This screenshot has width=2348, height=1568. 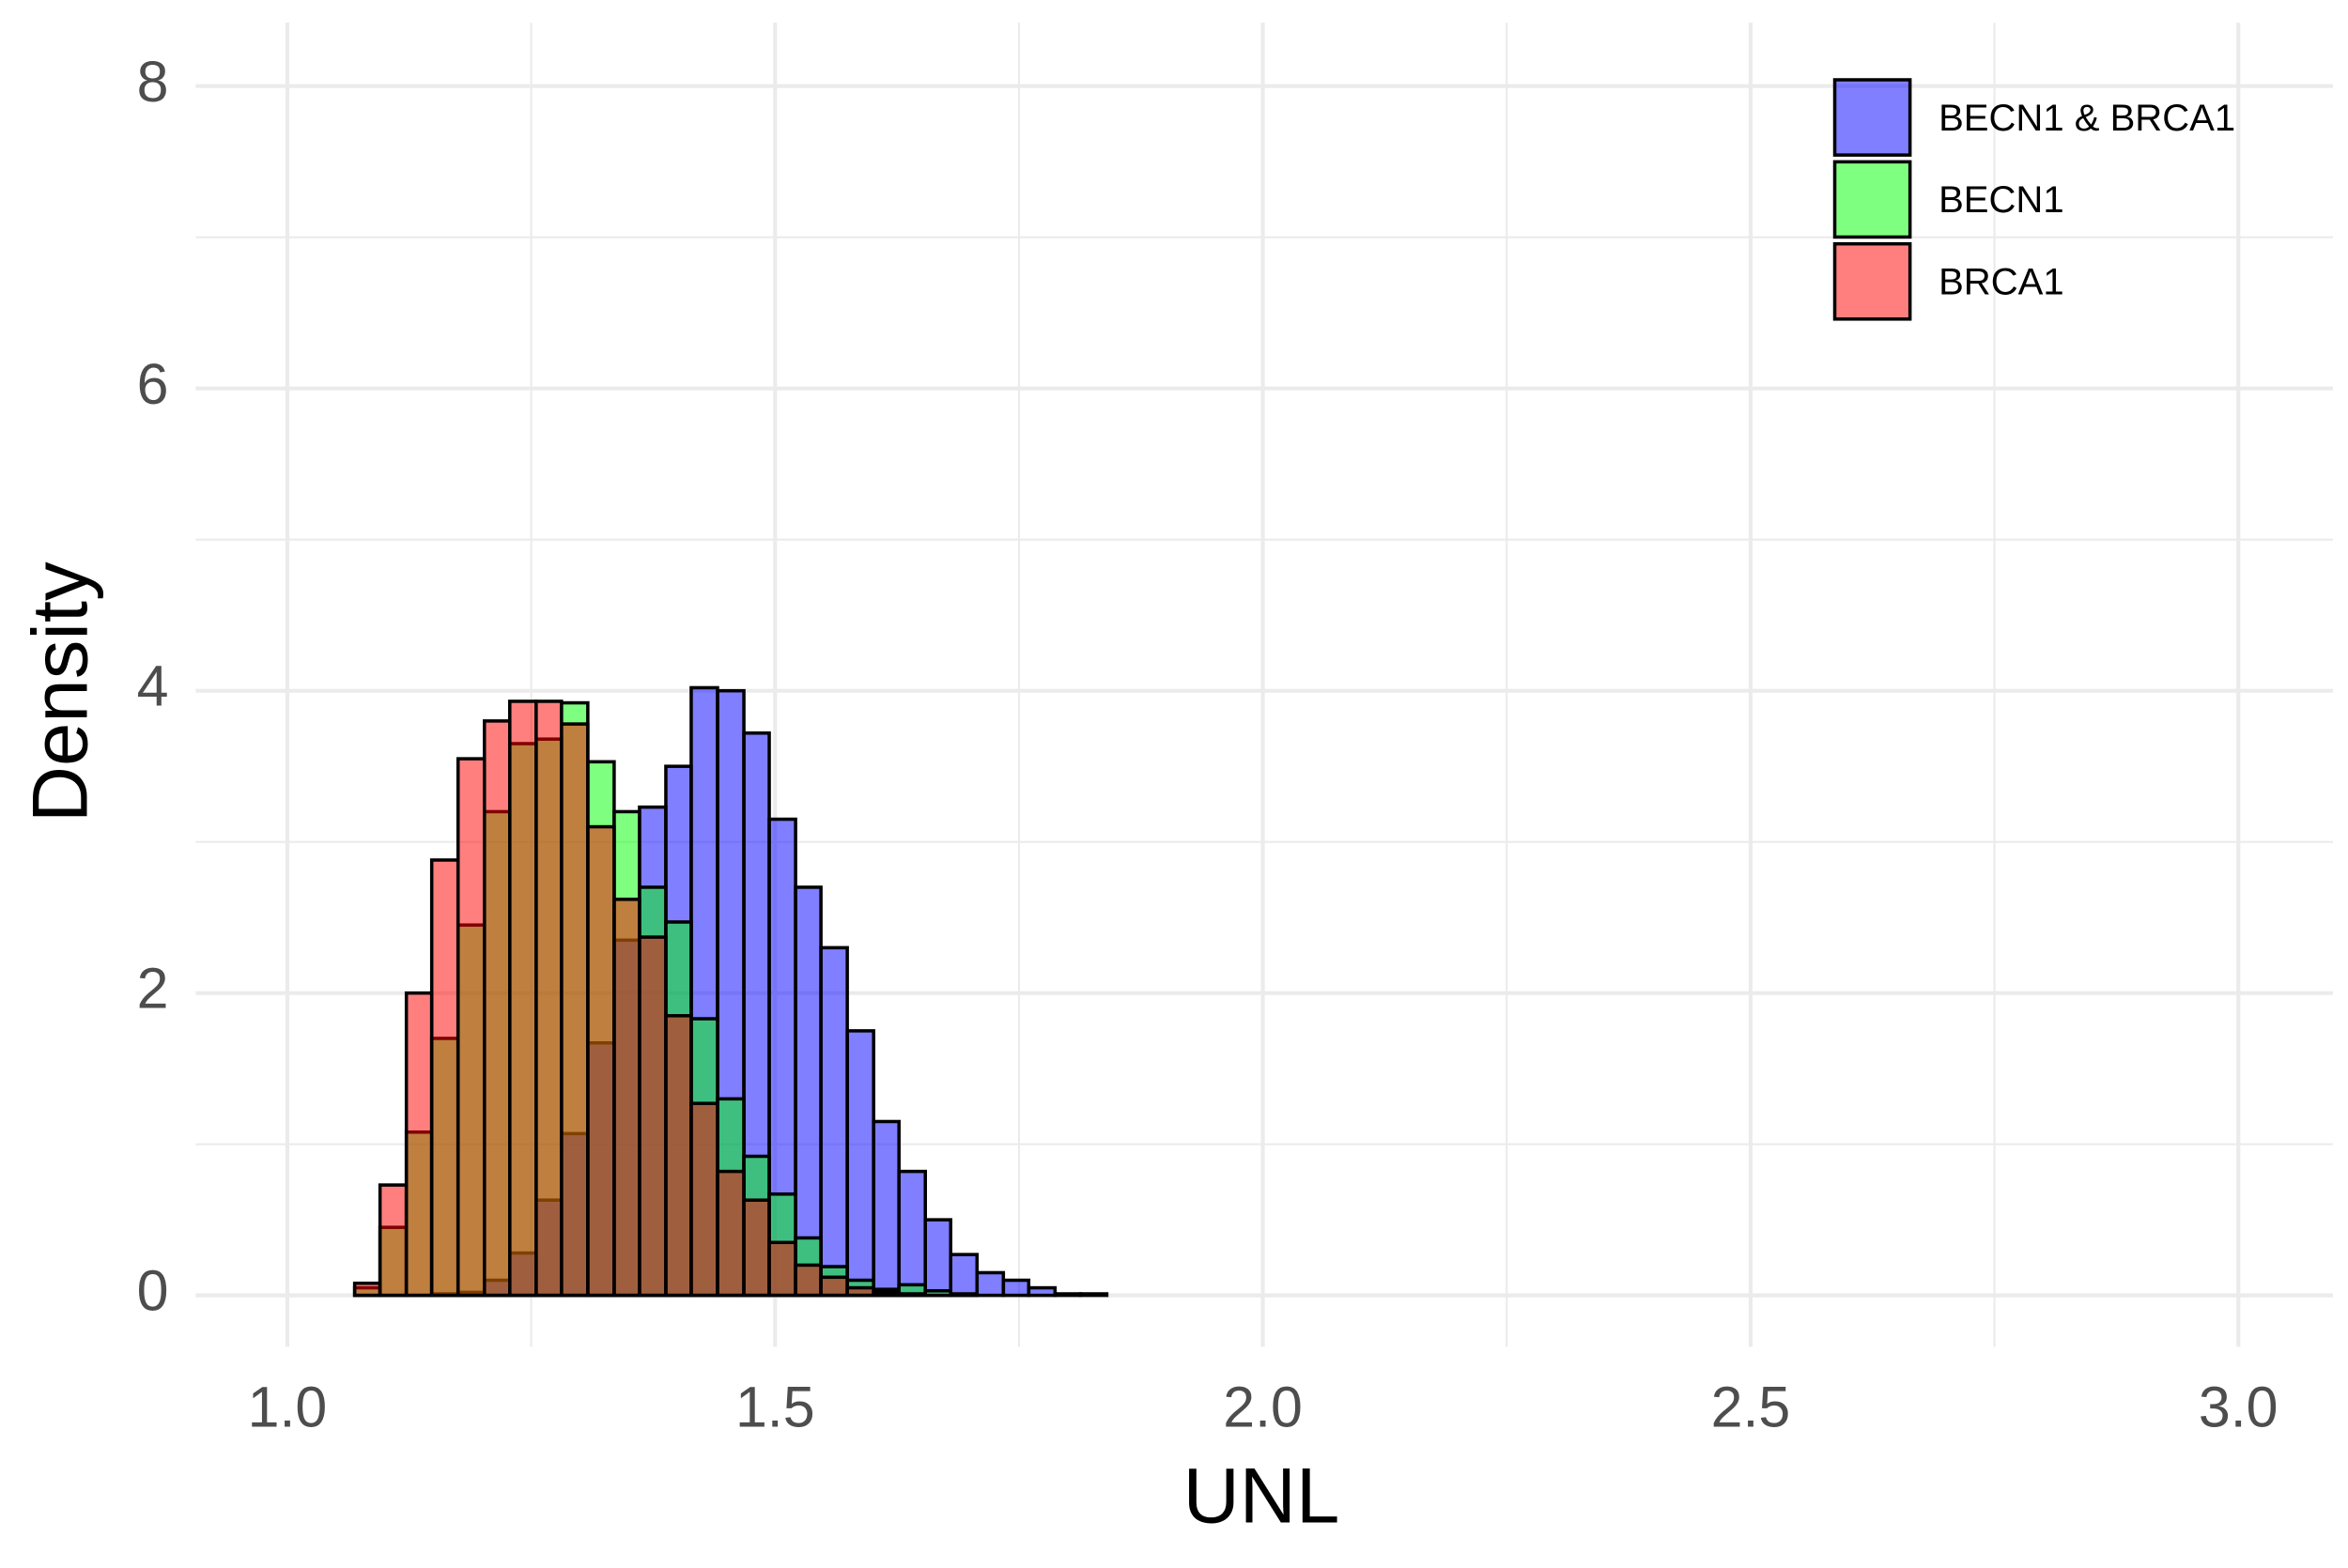 I want to click on y-tick-label: 2, so click(x=153, y=989).